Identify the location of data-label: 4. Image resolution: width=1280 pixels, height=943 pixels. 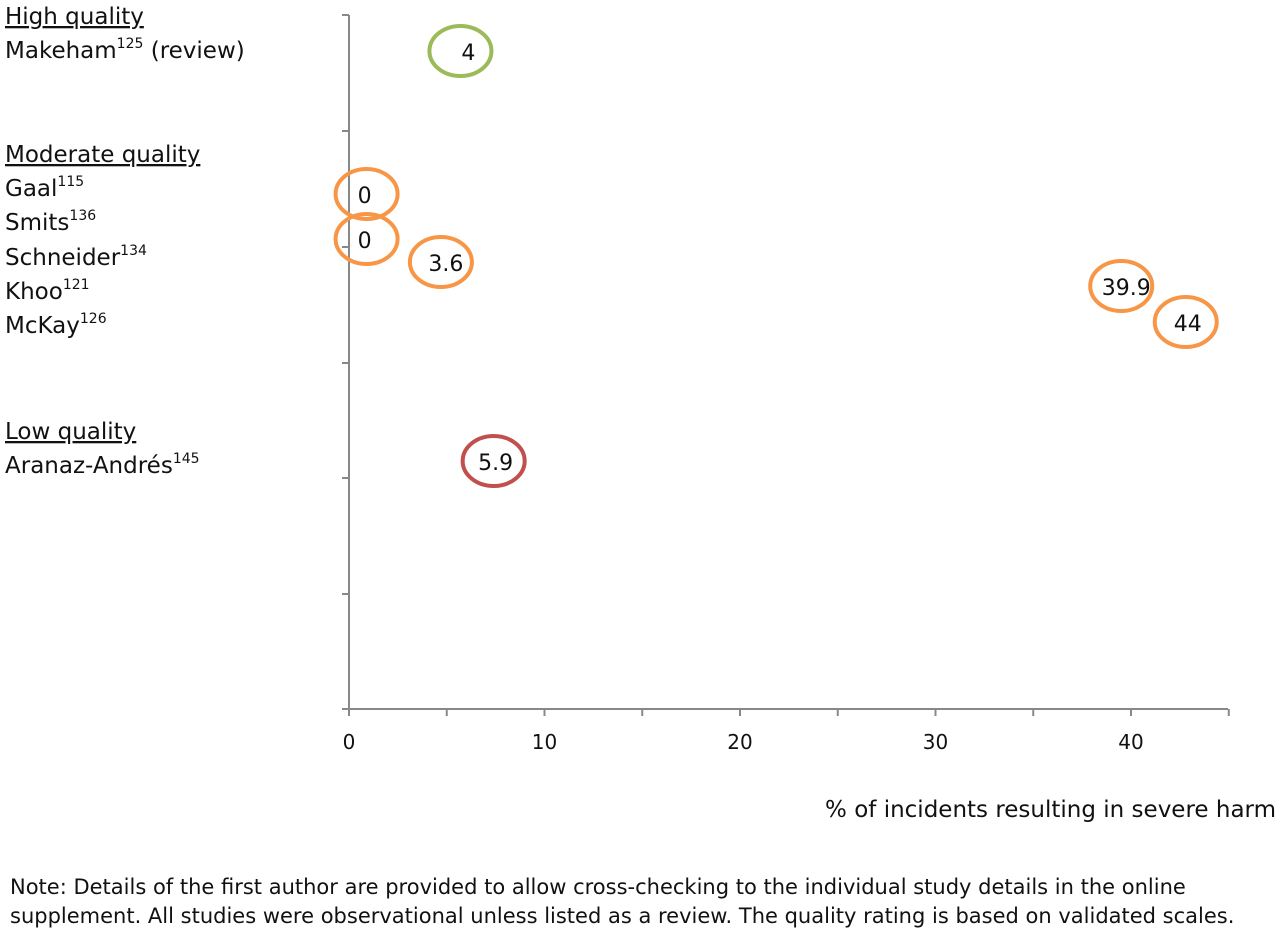
(468, 53).